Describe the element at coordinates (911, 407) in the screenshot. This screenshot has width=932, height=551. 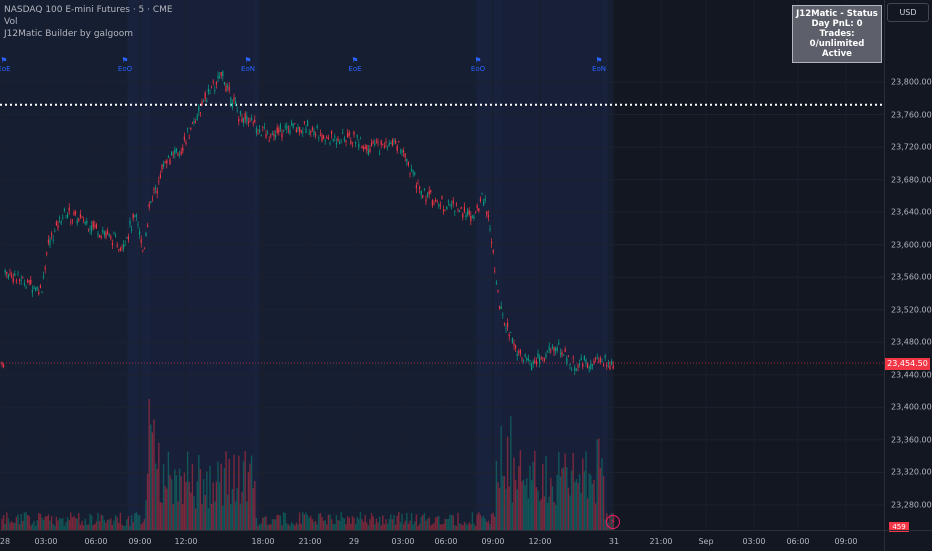
I see `y-tick-label: 23,400.00` at that location.